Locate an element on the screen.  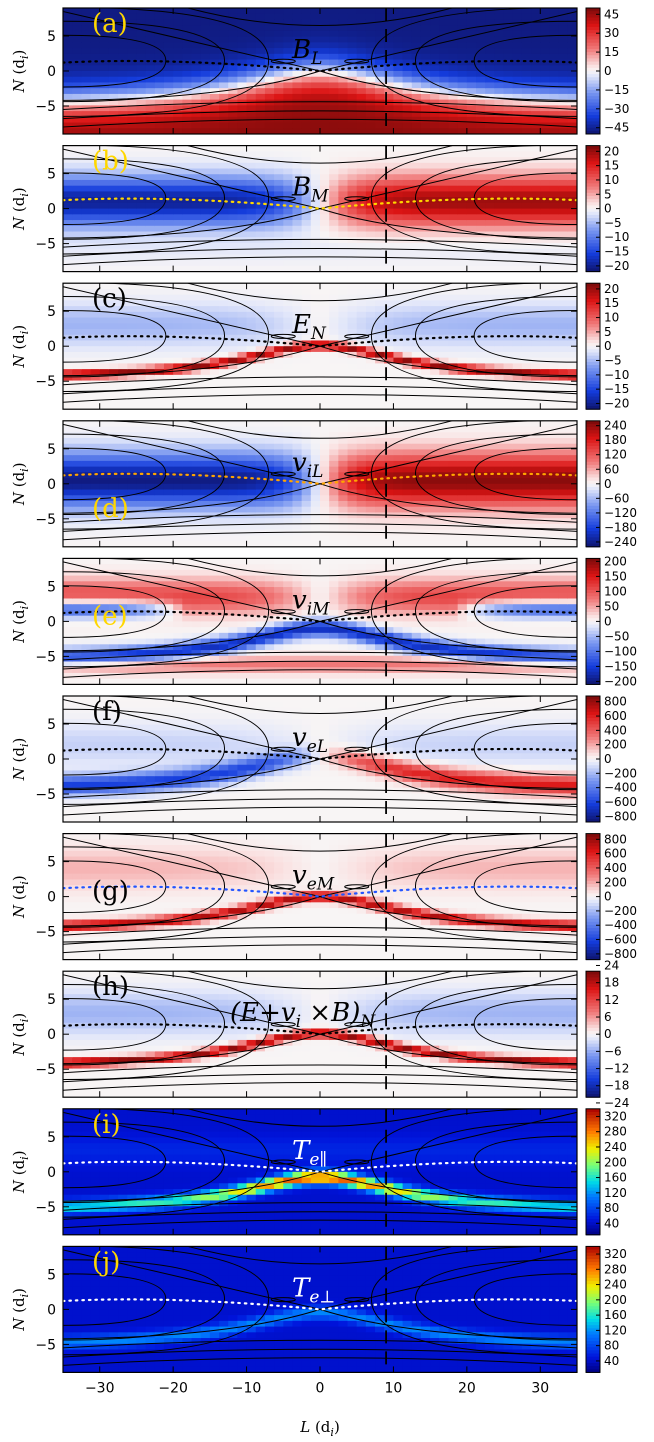
colorbar-tick-label: 10 is located at coordinates (611, 180).